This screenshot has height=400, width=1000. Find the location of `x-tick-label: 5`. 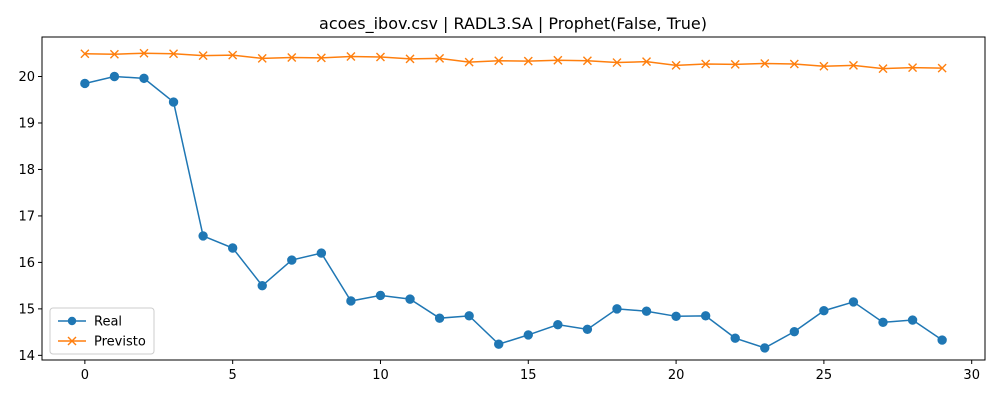

x-tick-label: 5 is located at coordinates (233, 375).